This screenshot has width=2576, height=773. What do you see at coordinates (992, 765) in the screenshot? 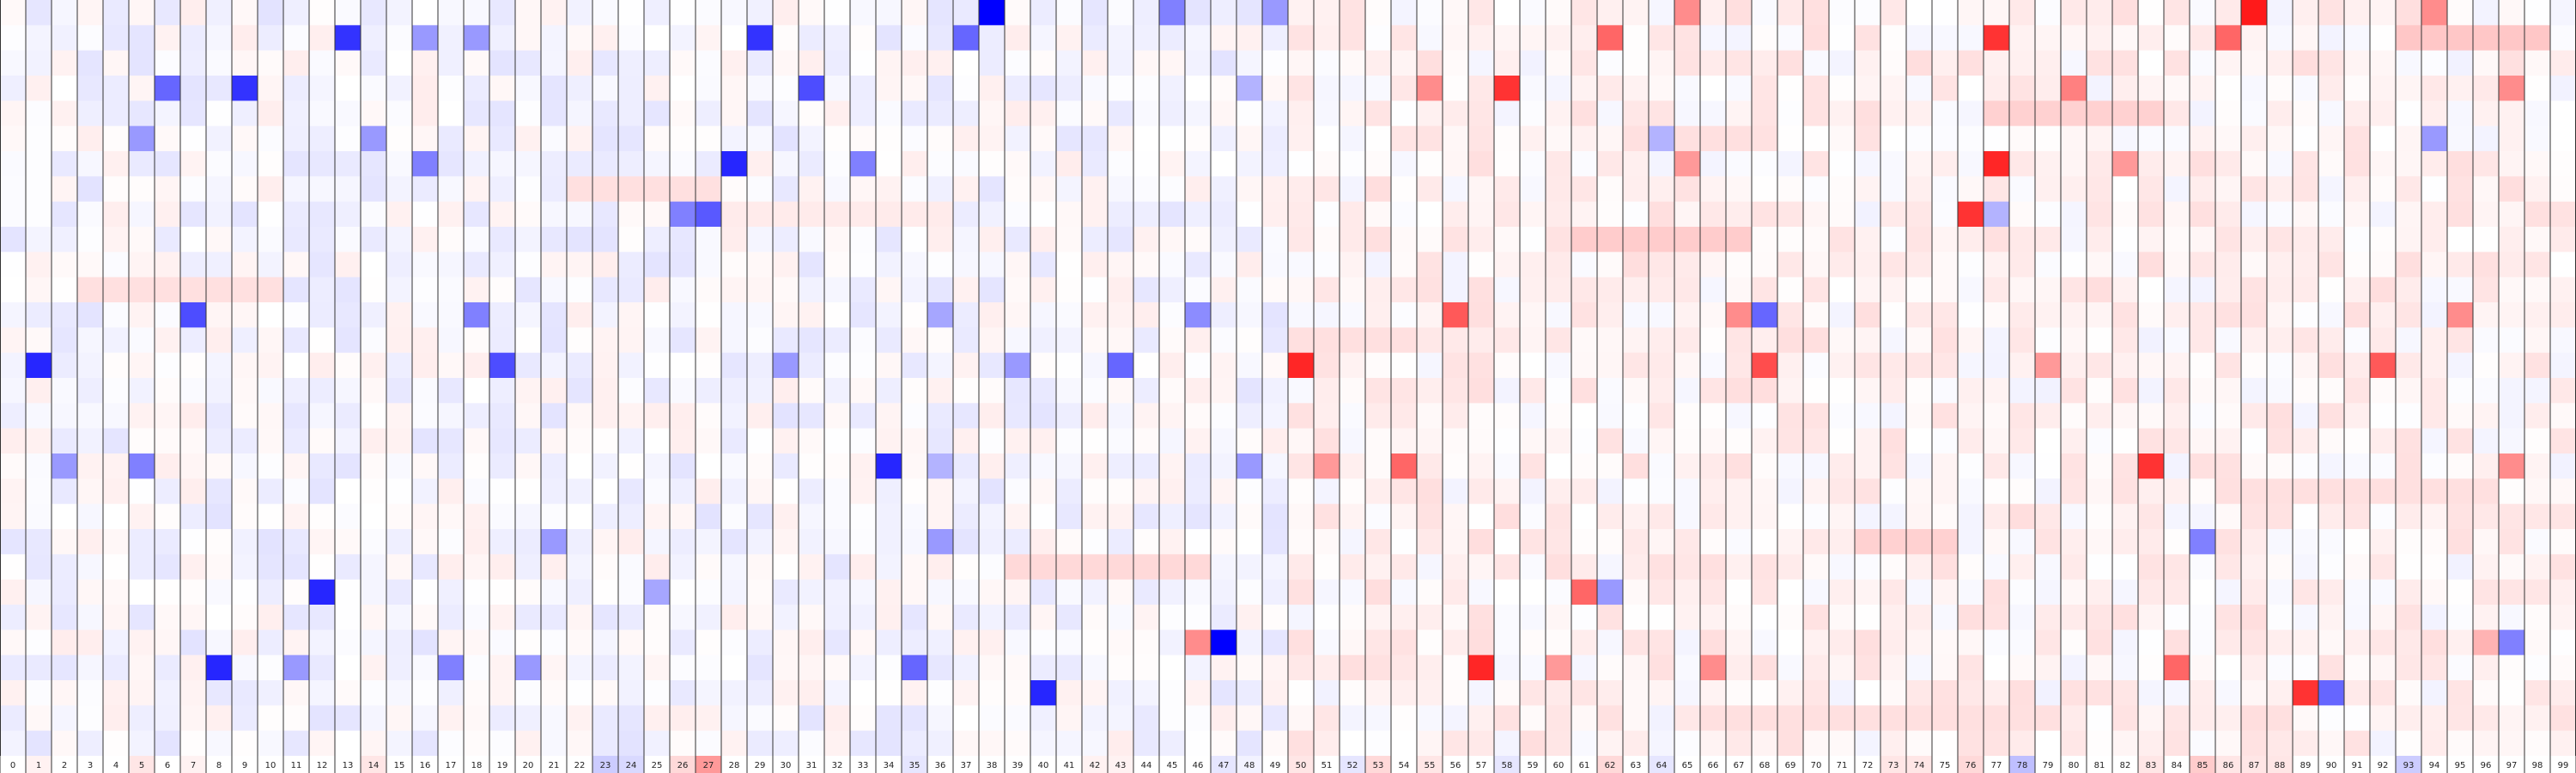
I see `column-label: 38` at bounding box center [992, 765].